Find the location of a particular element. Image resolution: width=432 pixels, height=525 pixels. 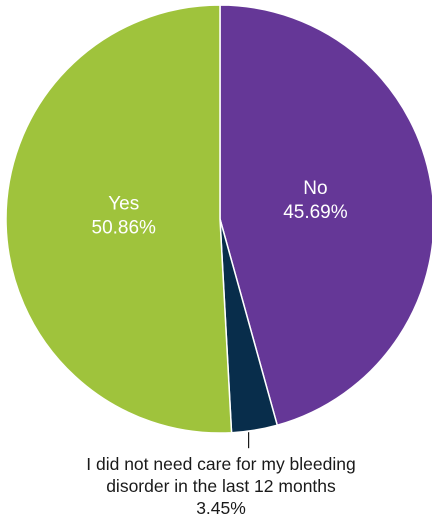

slice-label-no: No is located at coordinates (315, 188).